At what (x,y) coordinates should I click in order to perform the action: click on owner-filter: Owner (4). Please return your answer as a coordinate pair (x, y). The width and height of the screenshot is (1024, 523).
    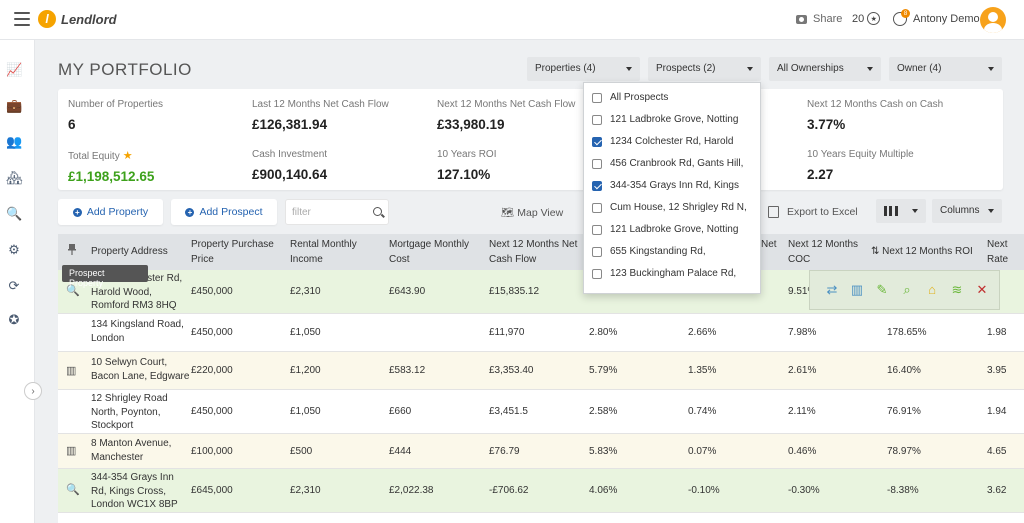
    Looking at the image, I should click on (945, 69).